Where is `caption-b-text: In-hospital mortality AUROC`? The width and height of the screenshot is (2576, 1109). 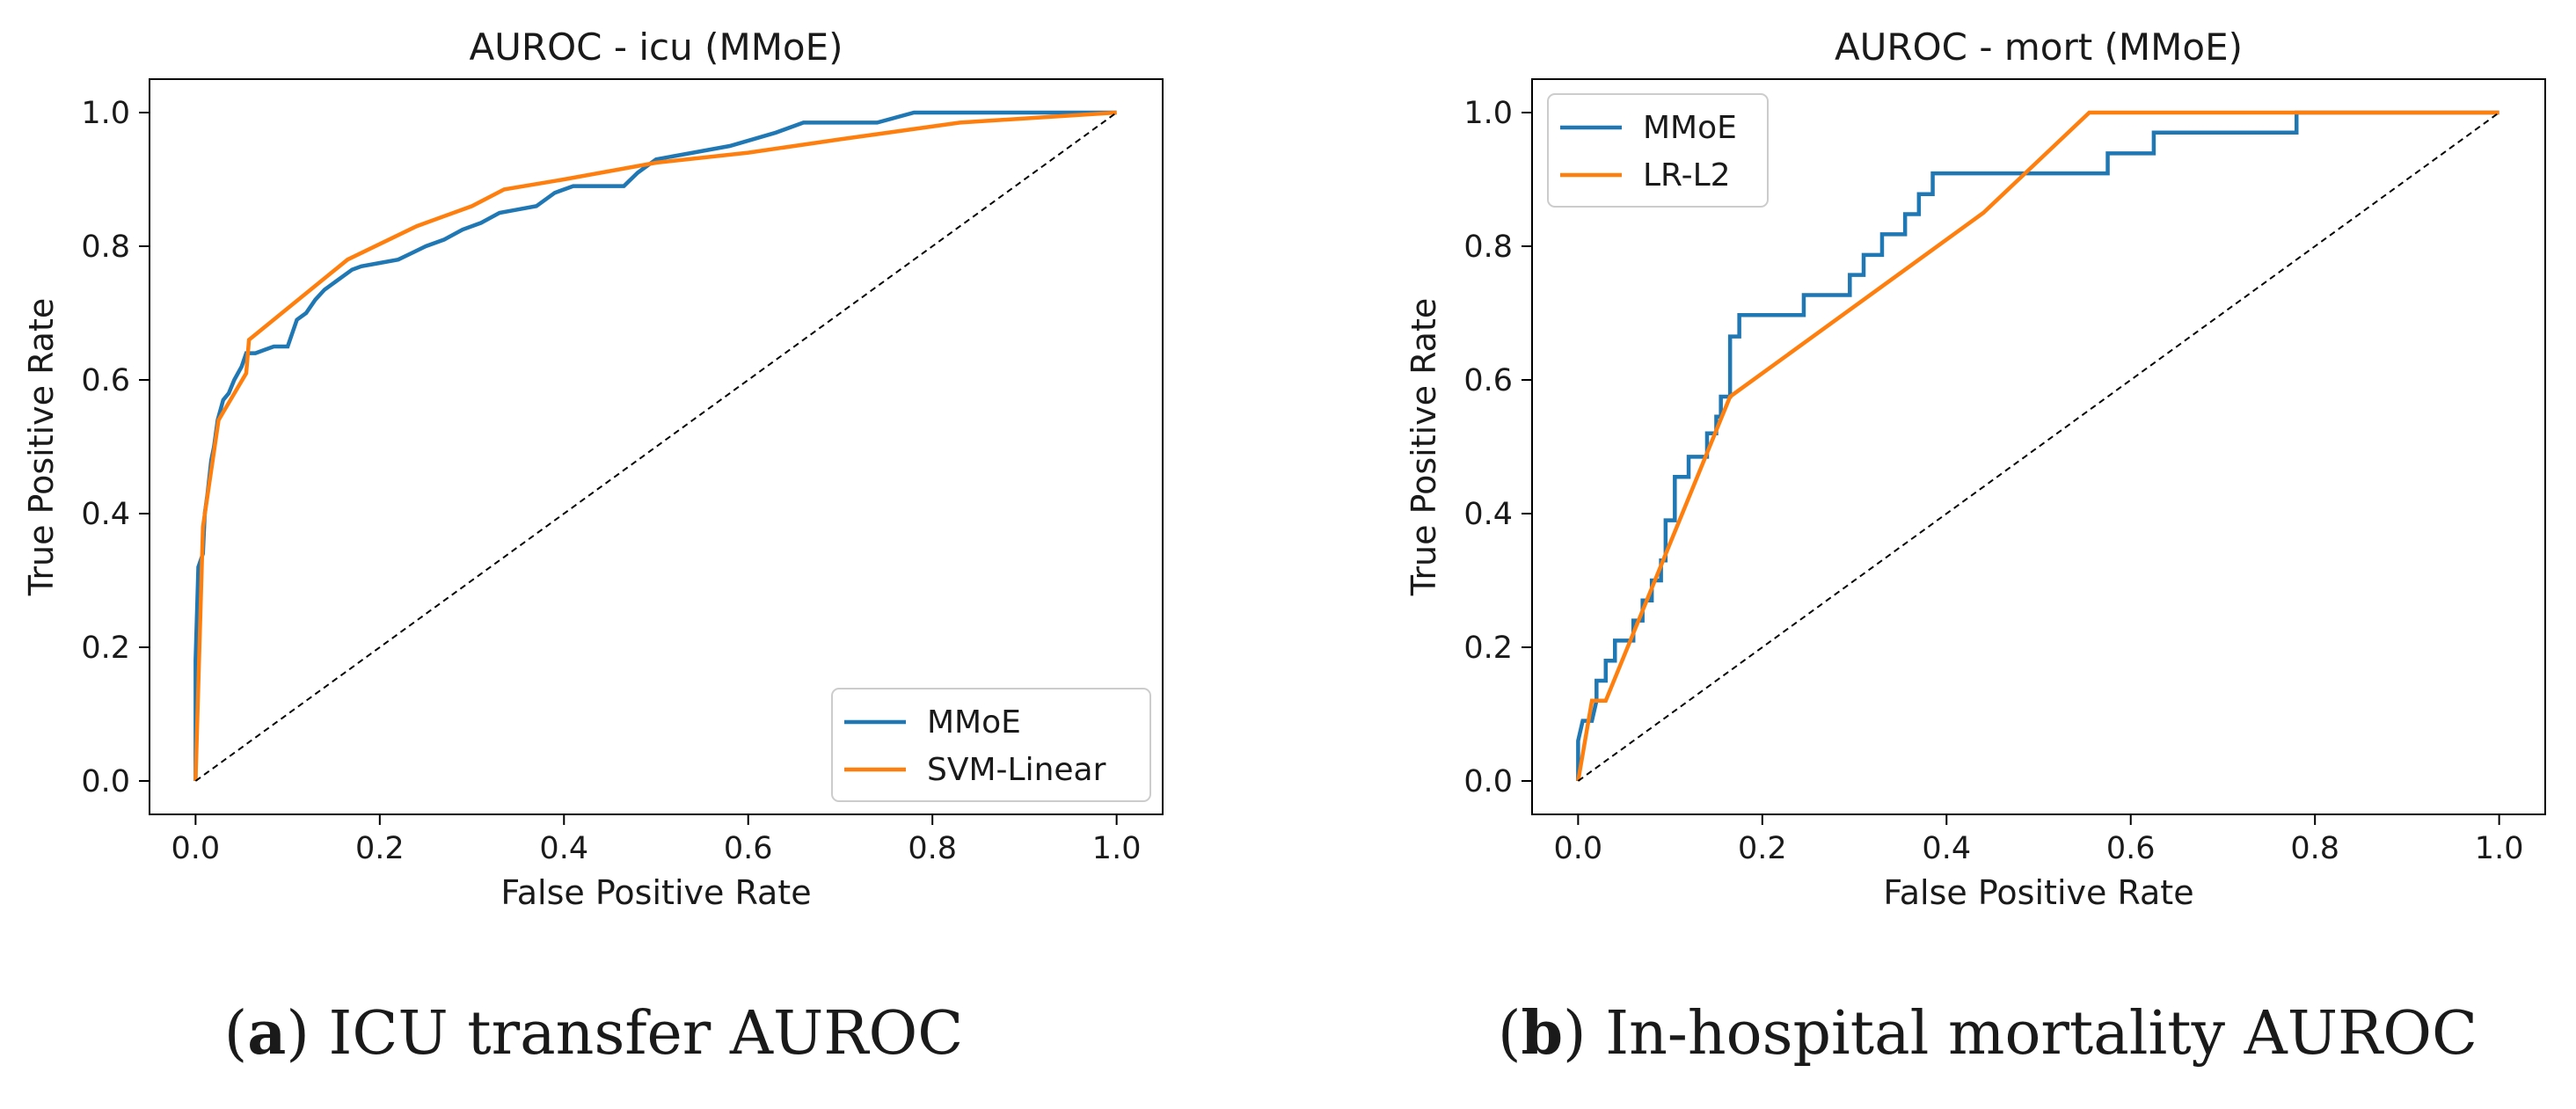
caption-b-text: In-hospital mortality AUROC is located at coordinates (2032, 1034).